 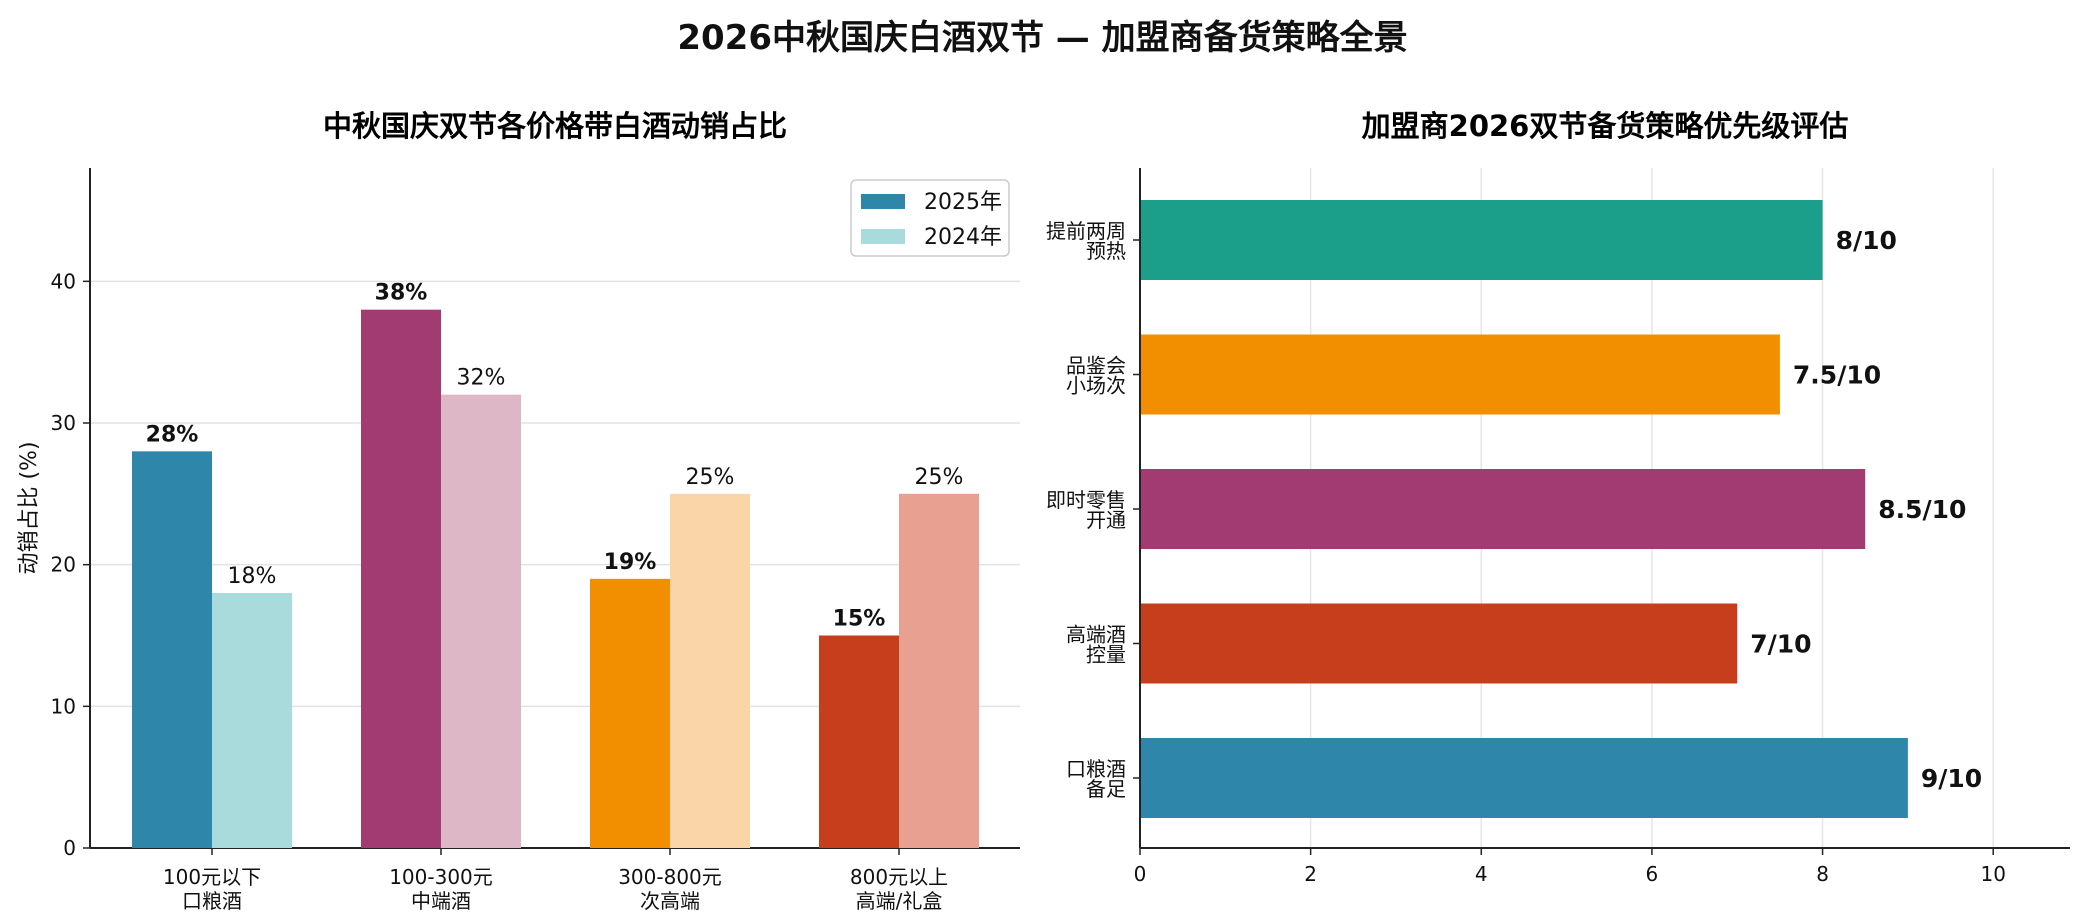 What do you see at coordinates (1992, 874) in the screenshot?
I see `x-tick-label: 10` at bounding box center [1992, 874].